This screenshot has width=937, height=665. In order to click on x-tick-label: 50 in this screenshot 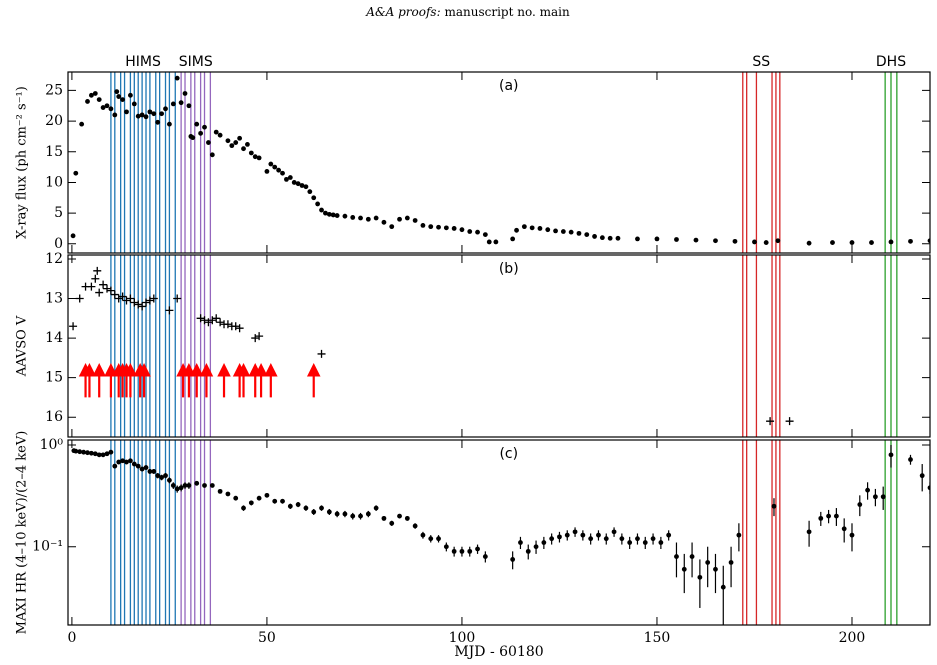, I will do `click(267, 638)`.